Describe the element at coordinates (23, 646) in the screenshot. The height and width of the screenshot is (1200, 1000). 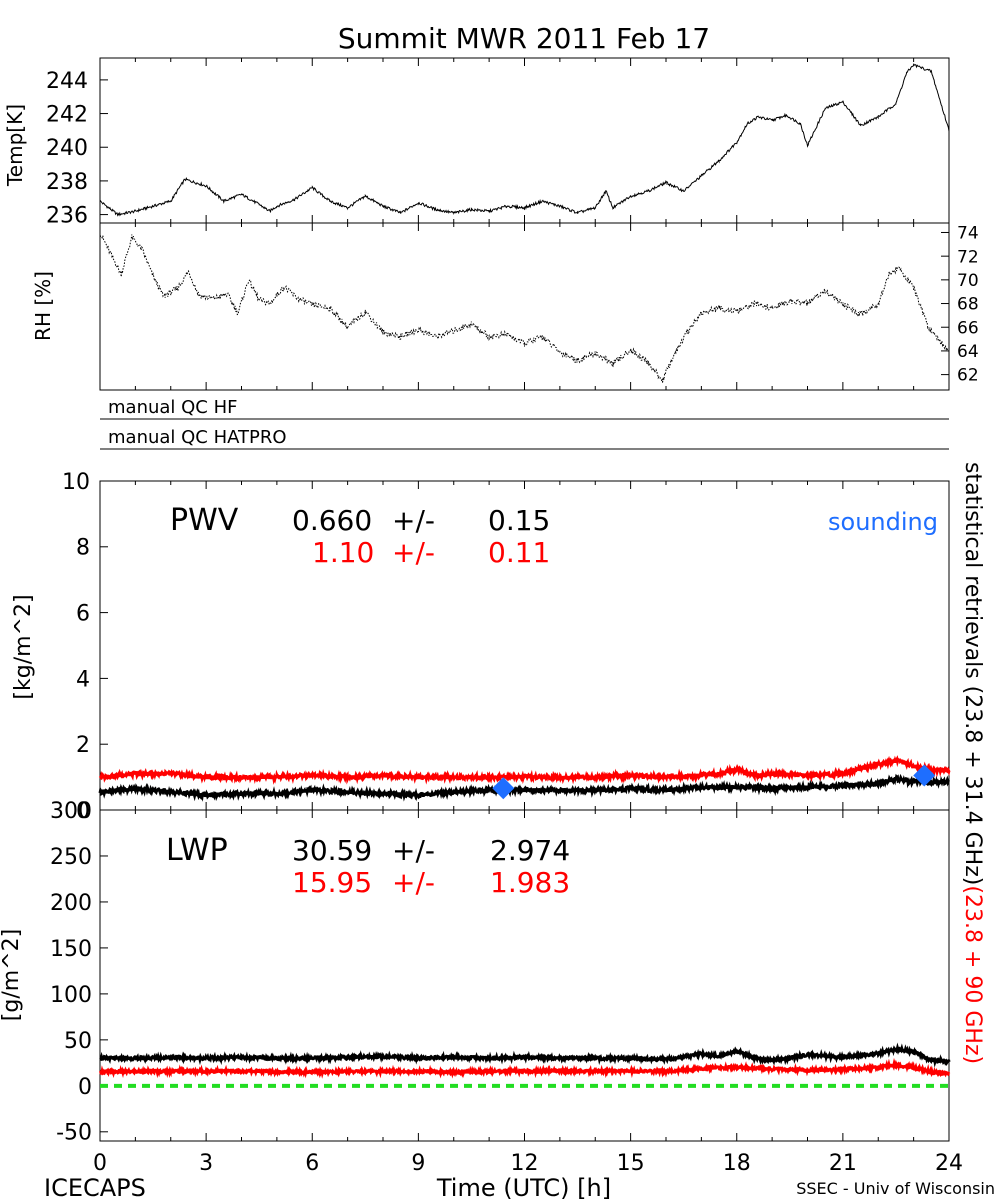
I see `pwv-ylabel: [kg/m^2]` at that location.